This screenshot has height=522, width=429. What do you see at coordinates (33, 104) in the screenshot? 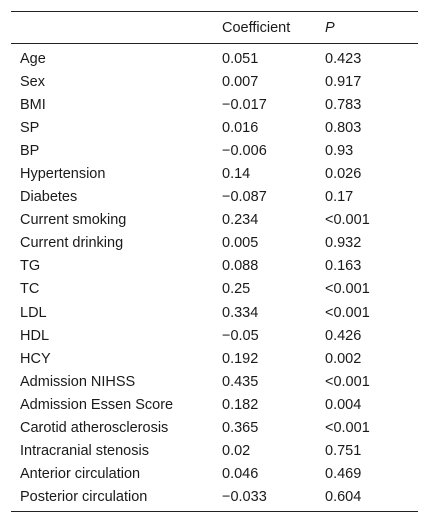
I see `variable-cell: BMI` at bounding box center [33, 104].